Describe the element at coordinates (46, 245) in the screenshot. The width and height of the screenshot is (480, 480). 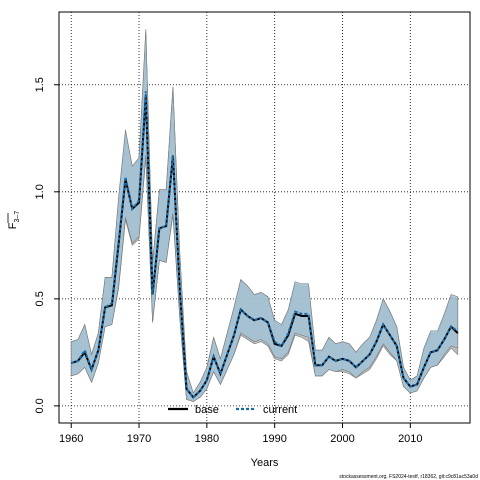
I see `y-axis: 0.0 0.5 1.0 1.5` at that location.